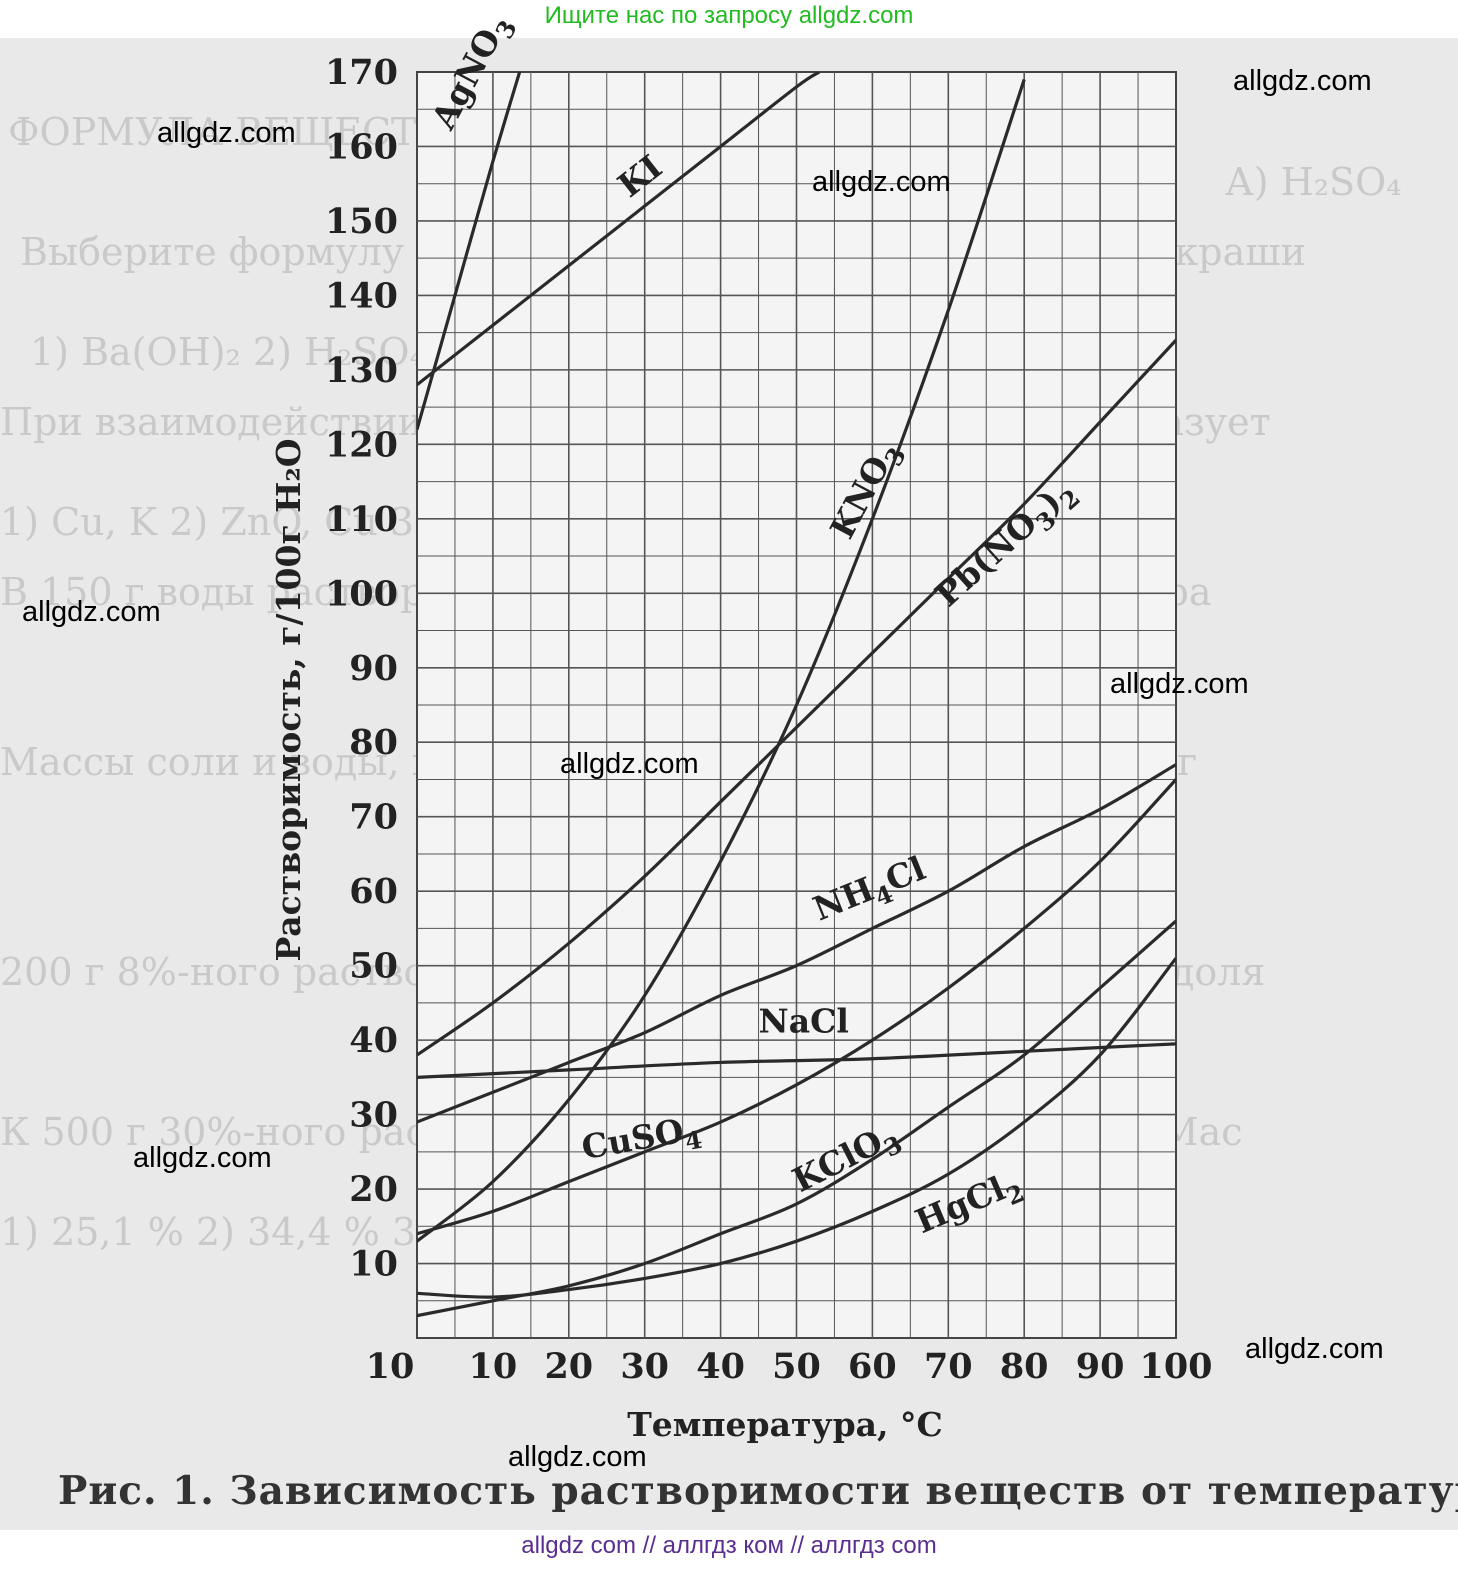 This screenshot has height=1573, width=1458. I want to click on series-line-ki, so click(619, 229).